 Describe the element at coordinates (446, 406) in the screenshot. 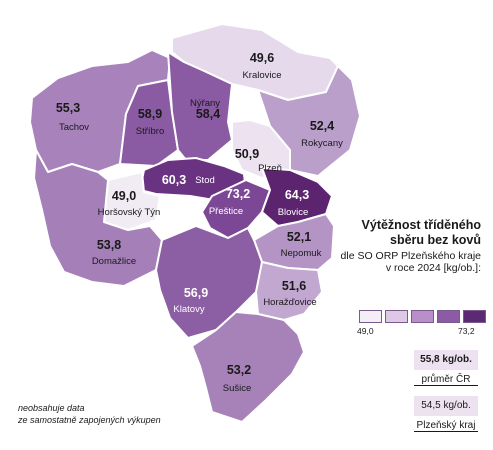

I see `kraj-value: 54,5 kg/ob.` at that location.